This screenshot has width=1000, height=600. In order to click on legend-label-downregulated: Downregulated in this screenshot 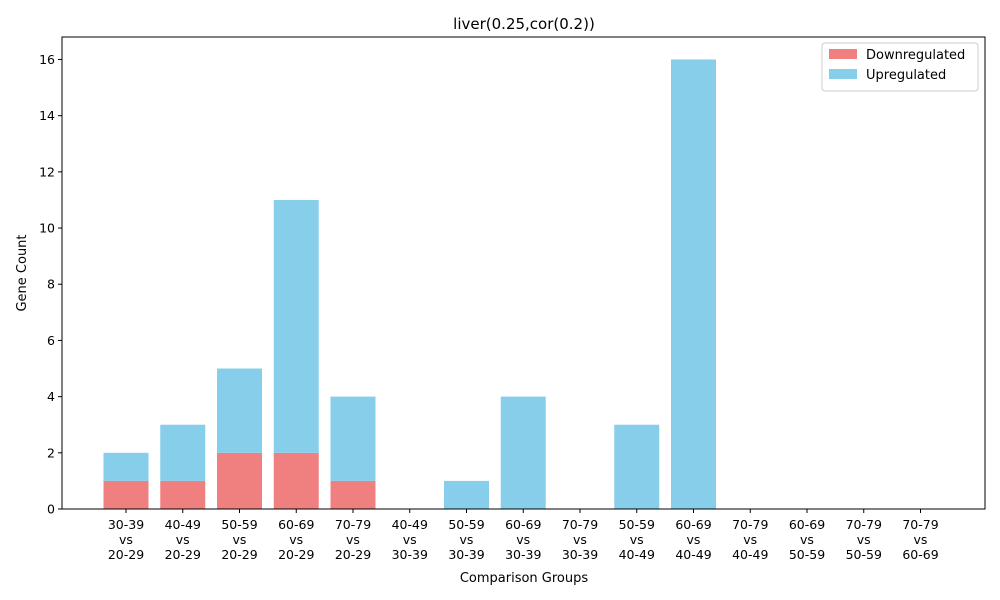, I will do `click(915, 55)`.